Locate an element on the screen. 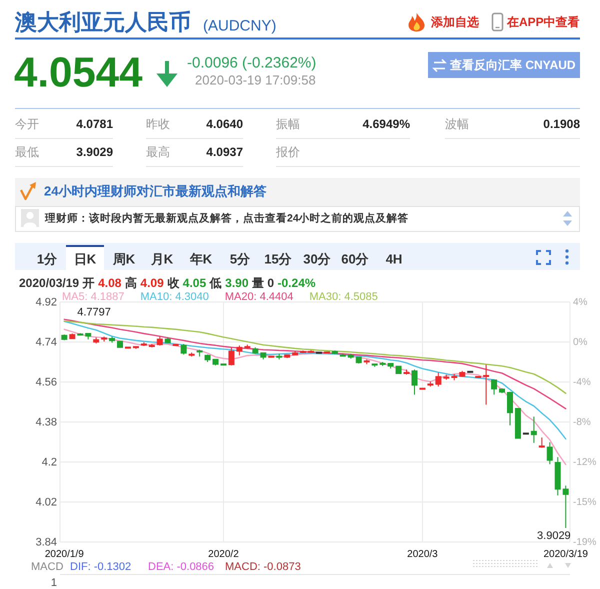 This screenshot has height=589, width=600. y-tick-label: 4.02 is located at coordinates (46, 502).